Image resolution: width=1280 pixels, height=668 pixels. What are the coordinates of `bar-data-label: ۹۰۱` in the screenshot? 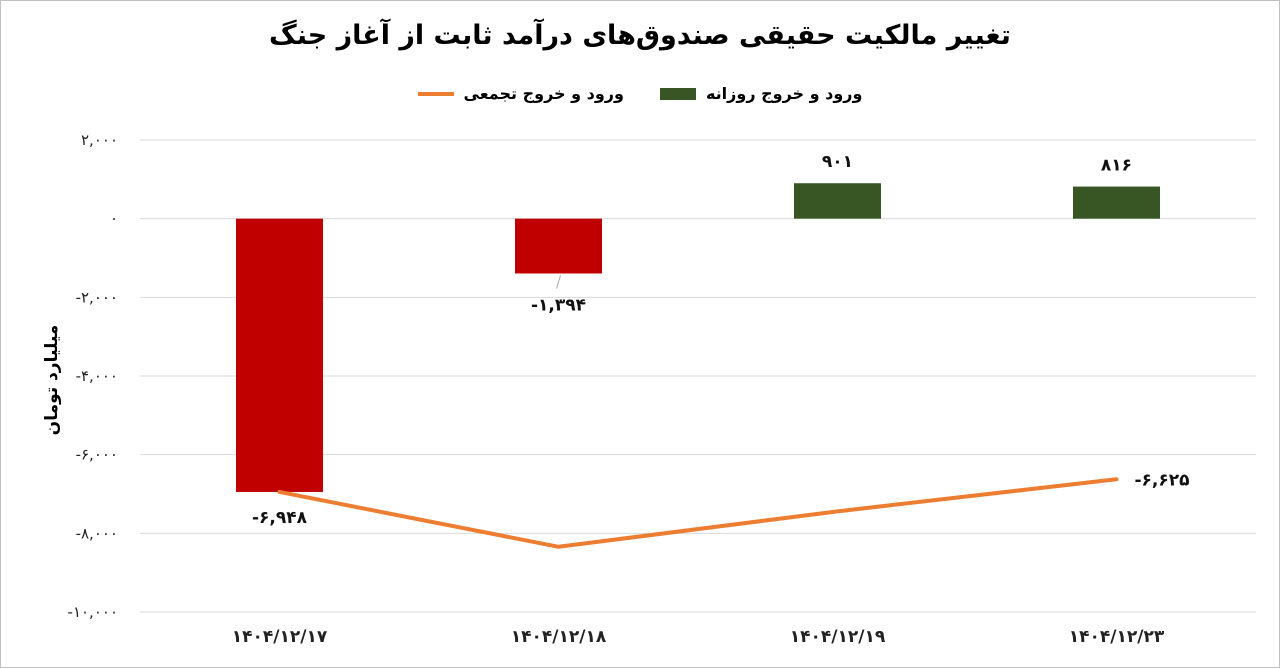 It's located at (837, 162).